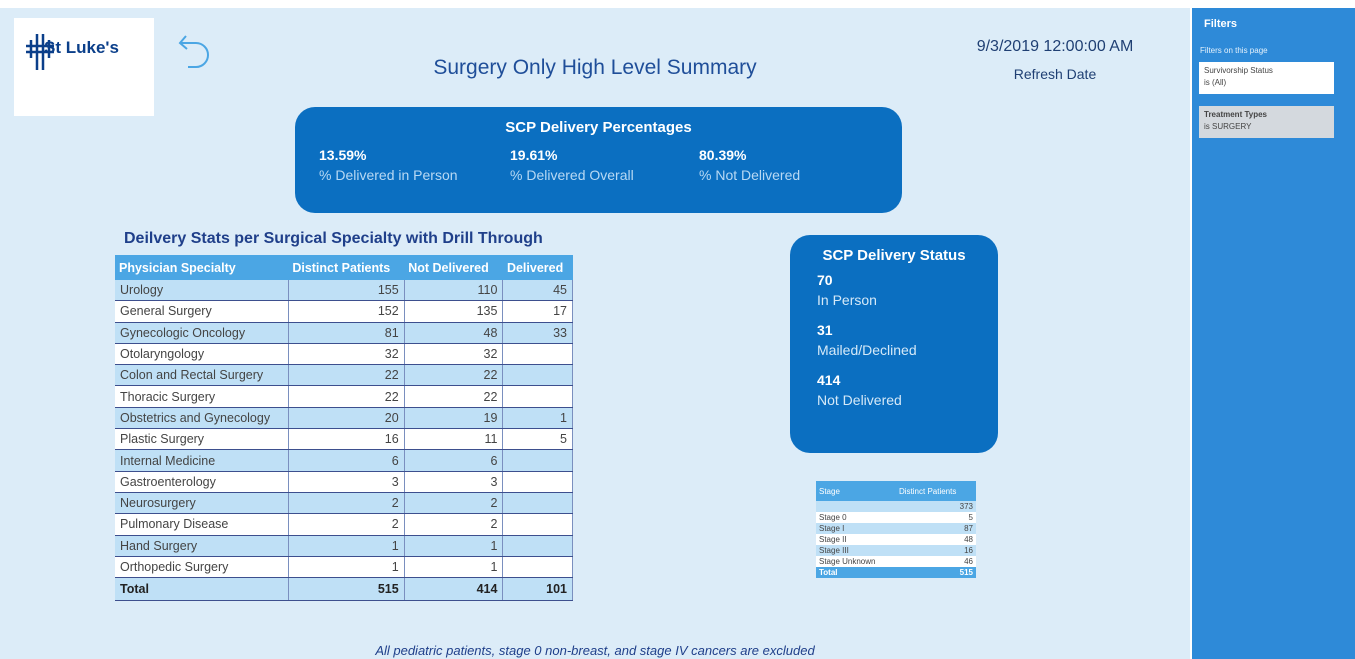  Describe the element at coordinates (537, 267) in the screenshot. I see `column-header: Delivered` at that location.